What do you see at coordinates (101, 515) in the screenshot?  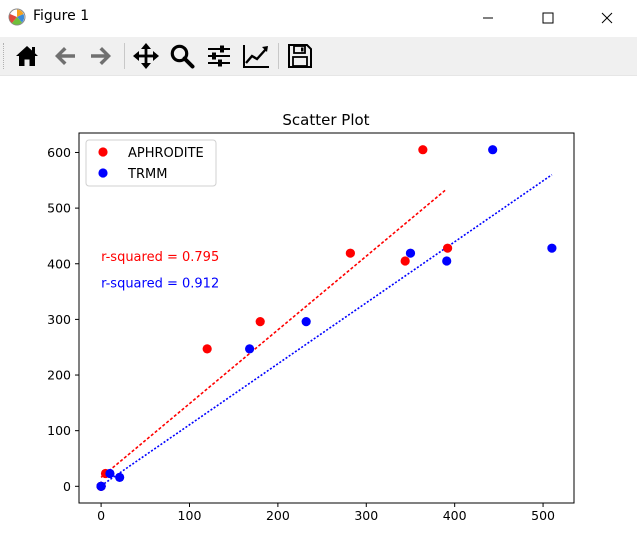 I see `x-tick-label: 0` at bounding box center [101, 515].